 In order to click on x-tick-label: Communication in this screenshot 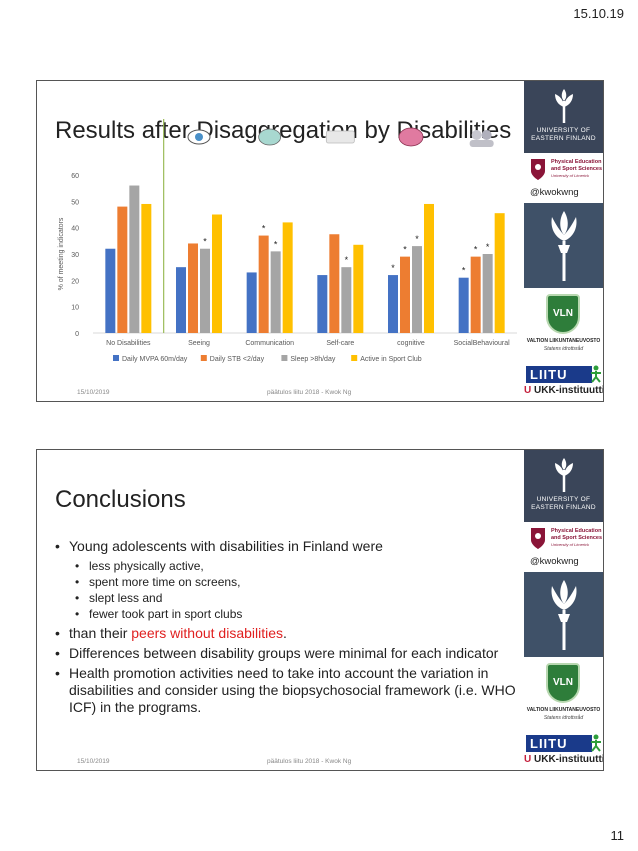, I will do `click(269, 343)`.